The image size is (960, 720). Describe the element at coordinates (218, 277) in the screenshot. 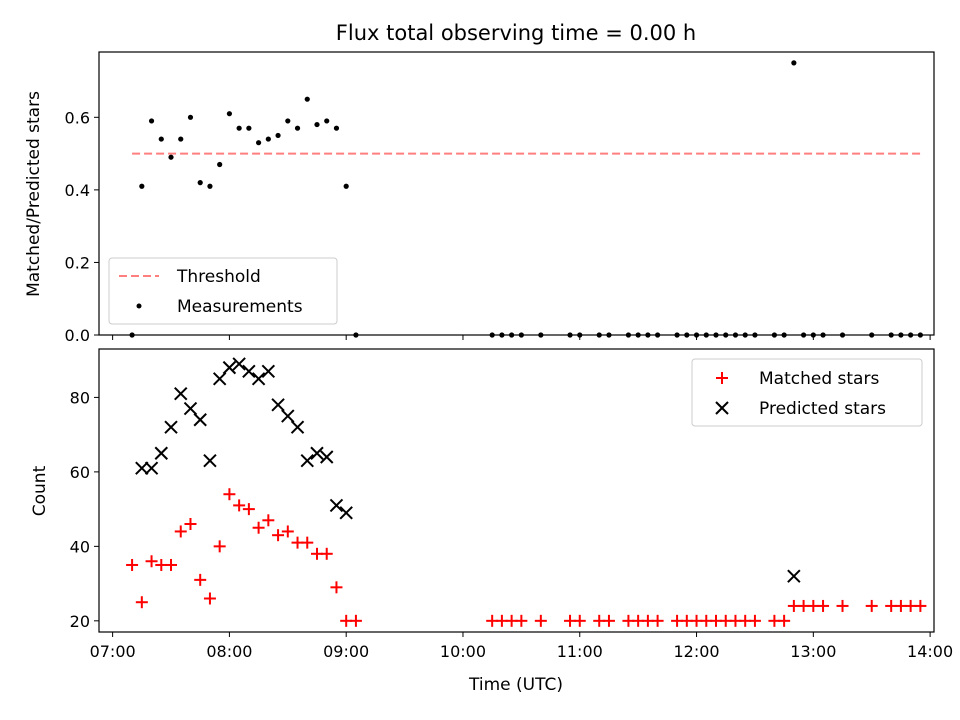

I see `legend-threshold-label: Threshold` at that location.